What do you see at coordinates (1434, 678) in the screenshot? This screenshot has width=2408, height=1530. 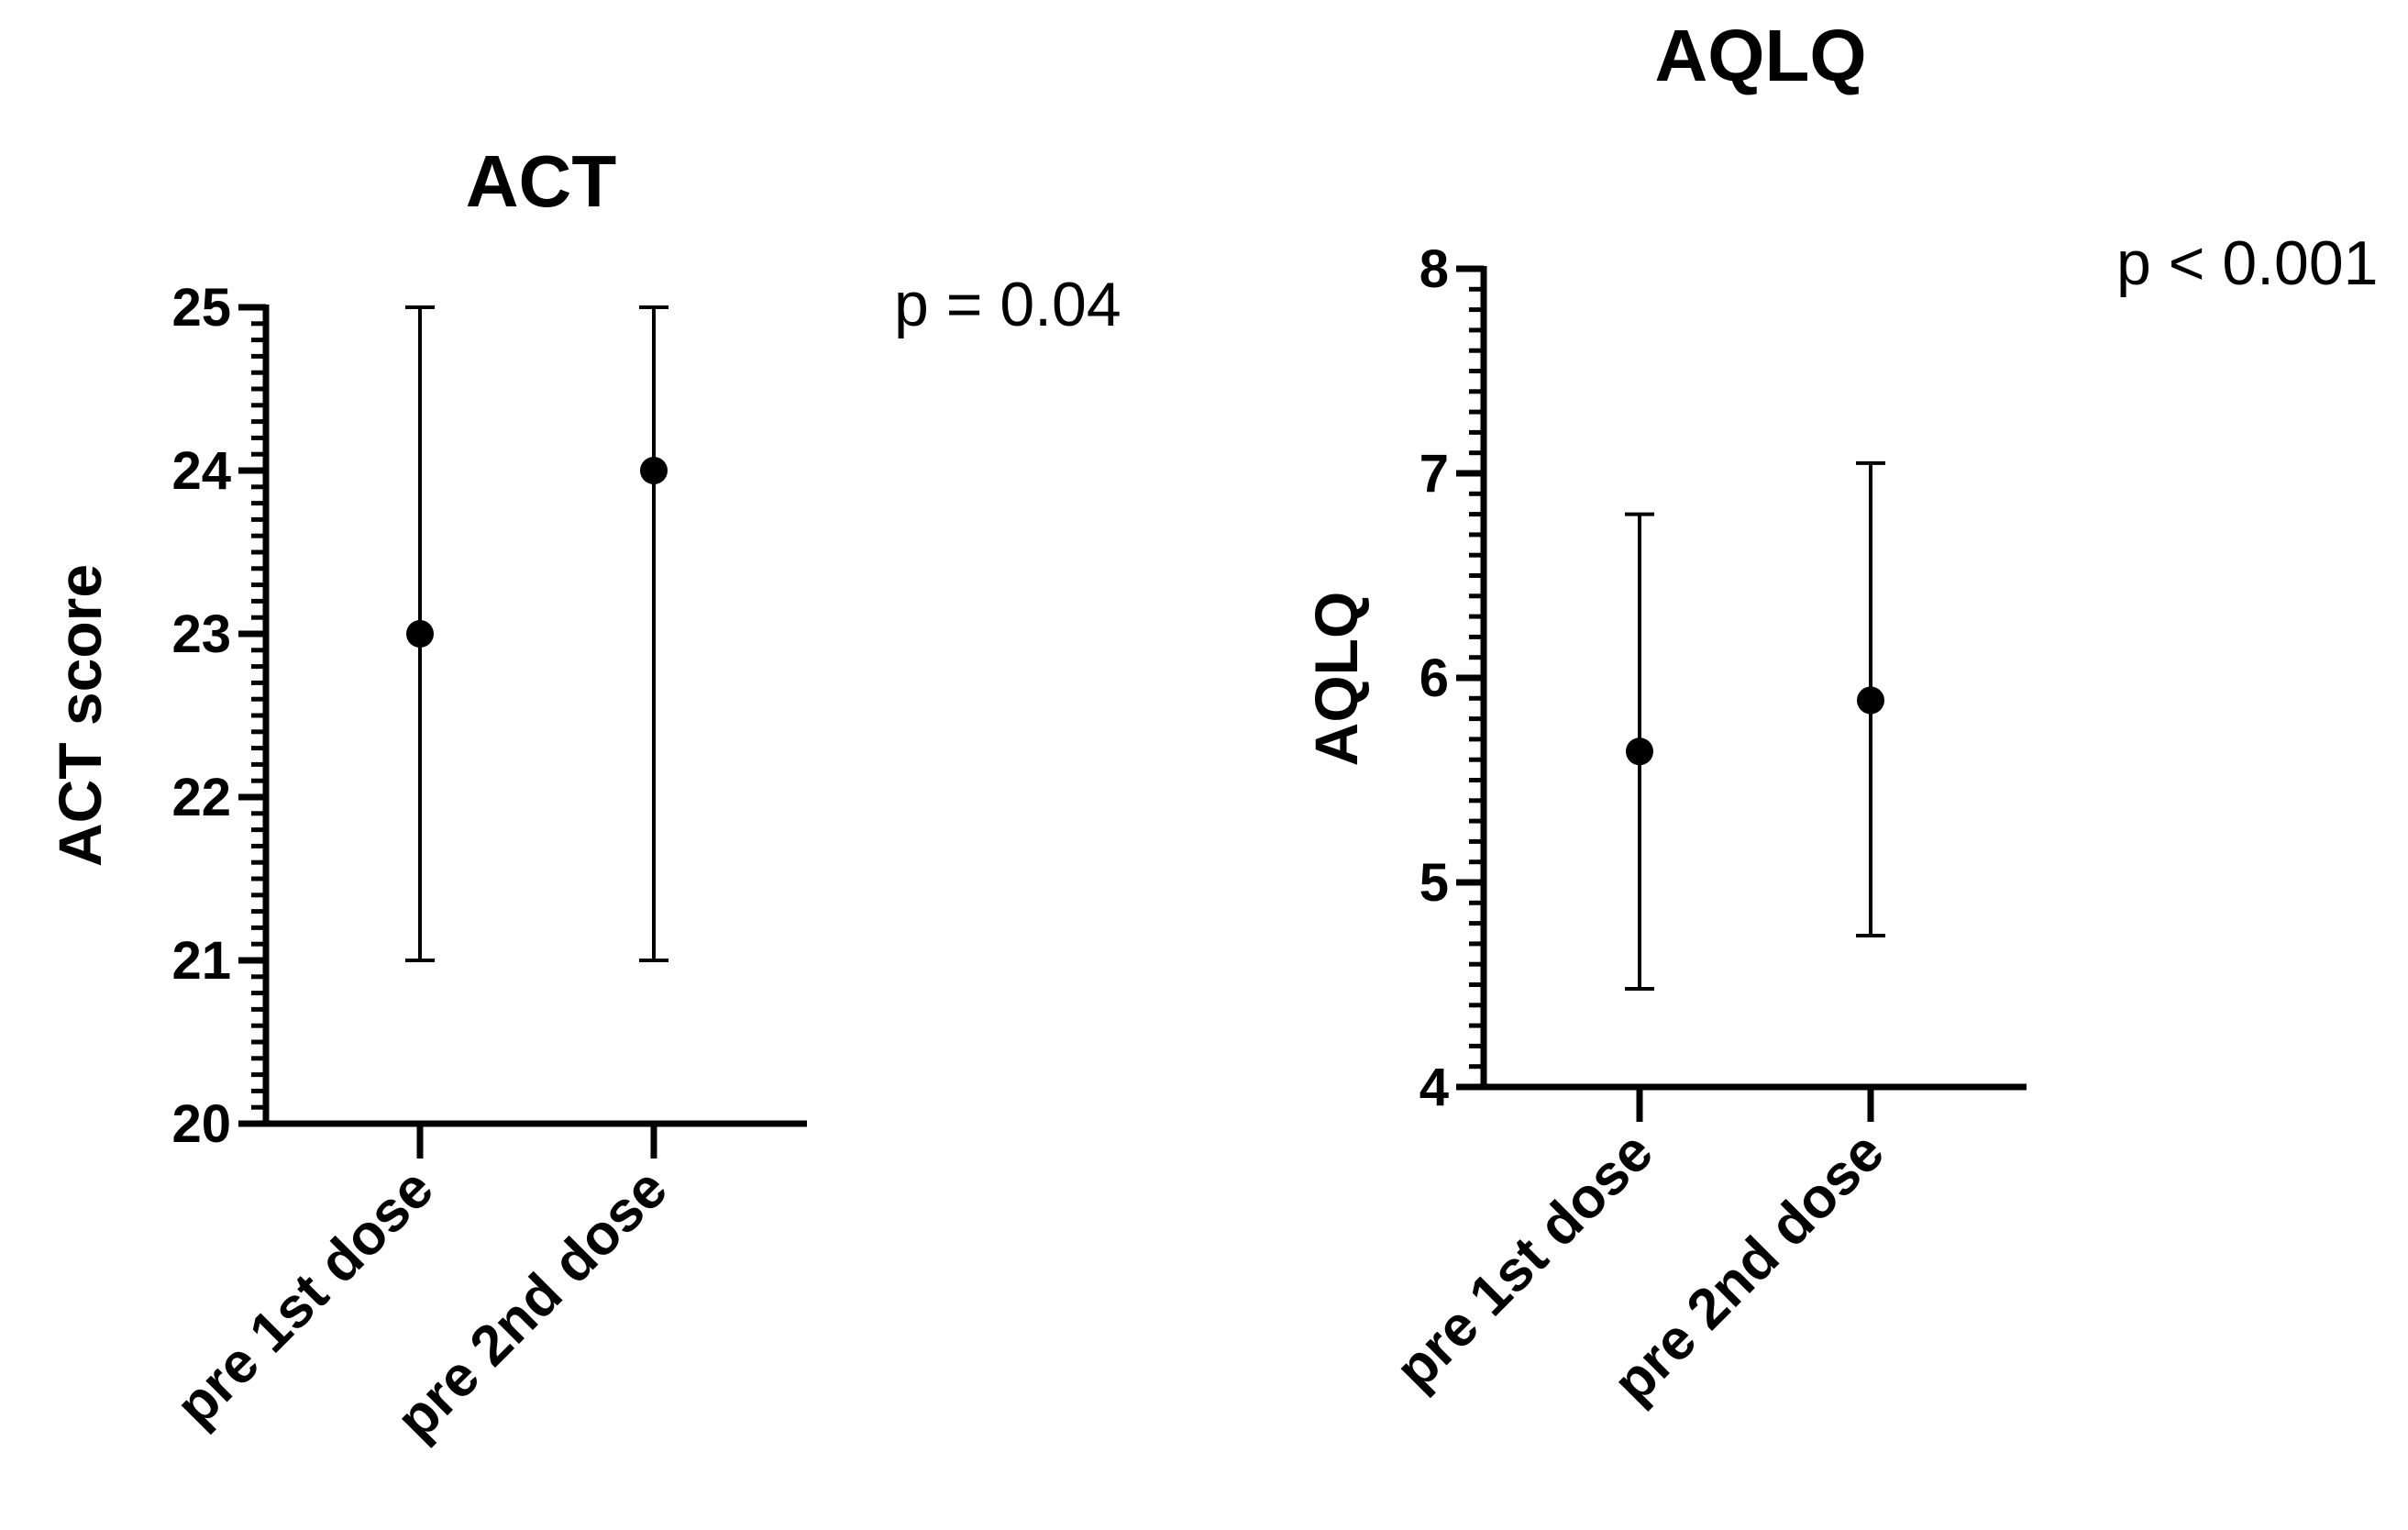 I see `aqlq-y-tick-label: 6` at bounding box center [1434, 678].